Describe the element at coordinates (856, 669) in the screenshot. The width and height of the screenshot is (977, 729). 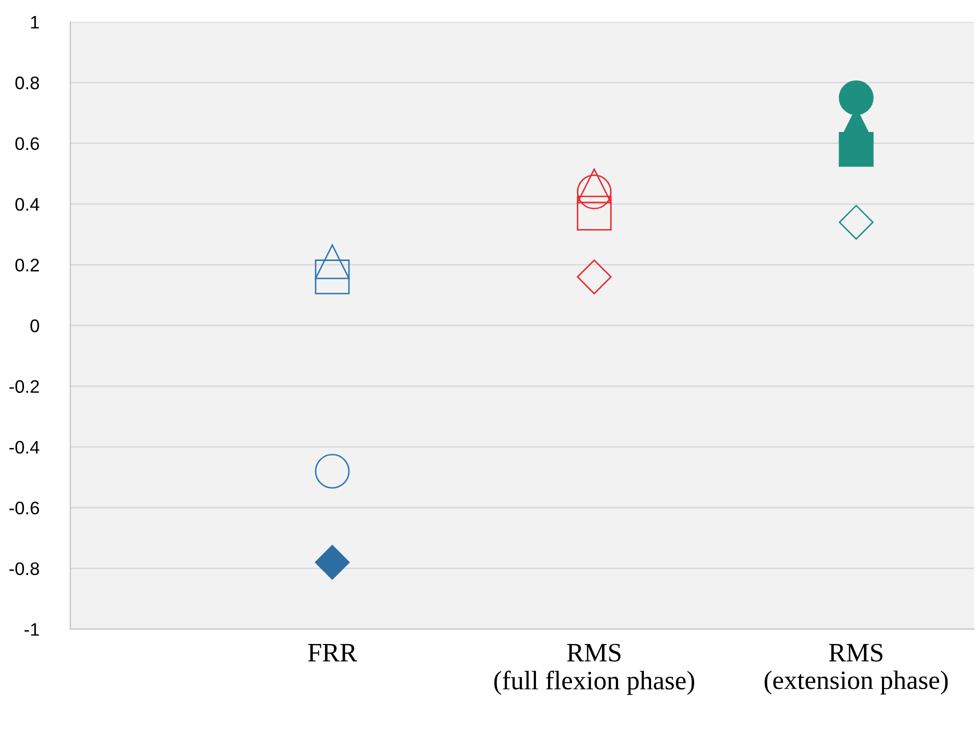
I see `x-tick-label: RMS (extension phase)` at that location.